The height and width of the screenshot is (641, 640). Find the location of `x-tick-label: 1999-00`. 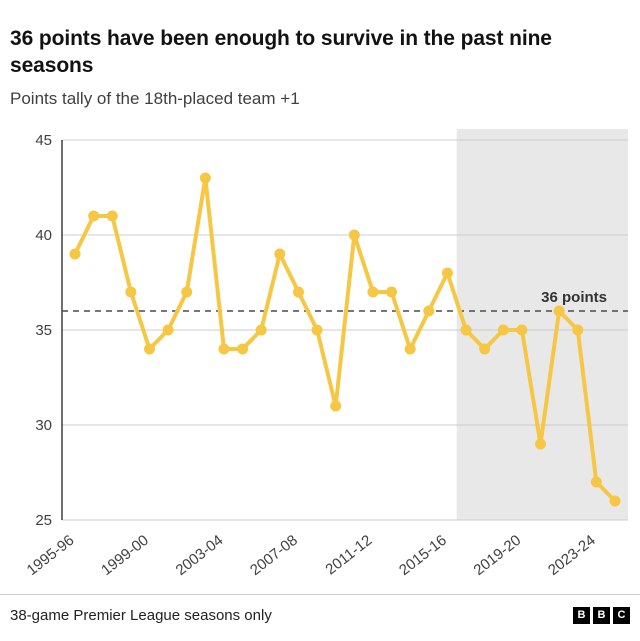

x-tick-label: 1999-00 is located at coordinates (125, 555).